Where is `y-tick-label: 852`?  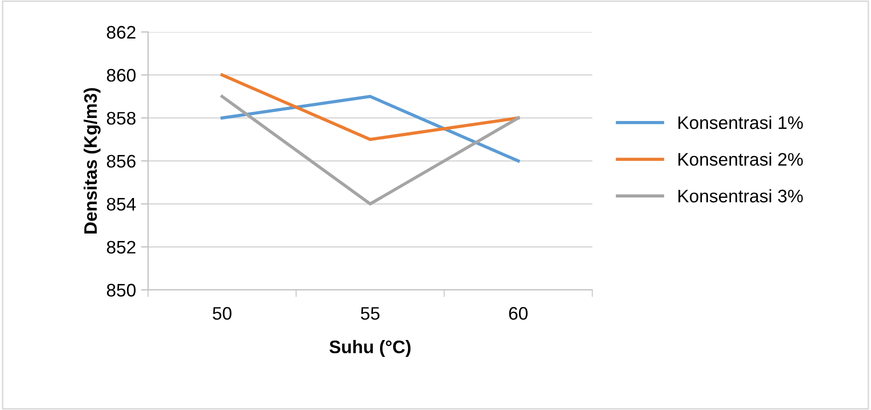
y-tick-label: 852 is located at coordinates (121, 247).